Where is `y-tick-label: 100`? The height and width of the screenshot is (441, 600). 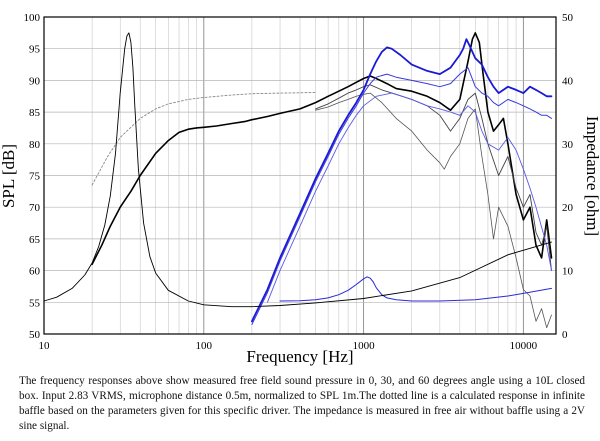
y-tick-label: 100 is located at coordinates (32, 18).